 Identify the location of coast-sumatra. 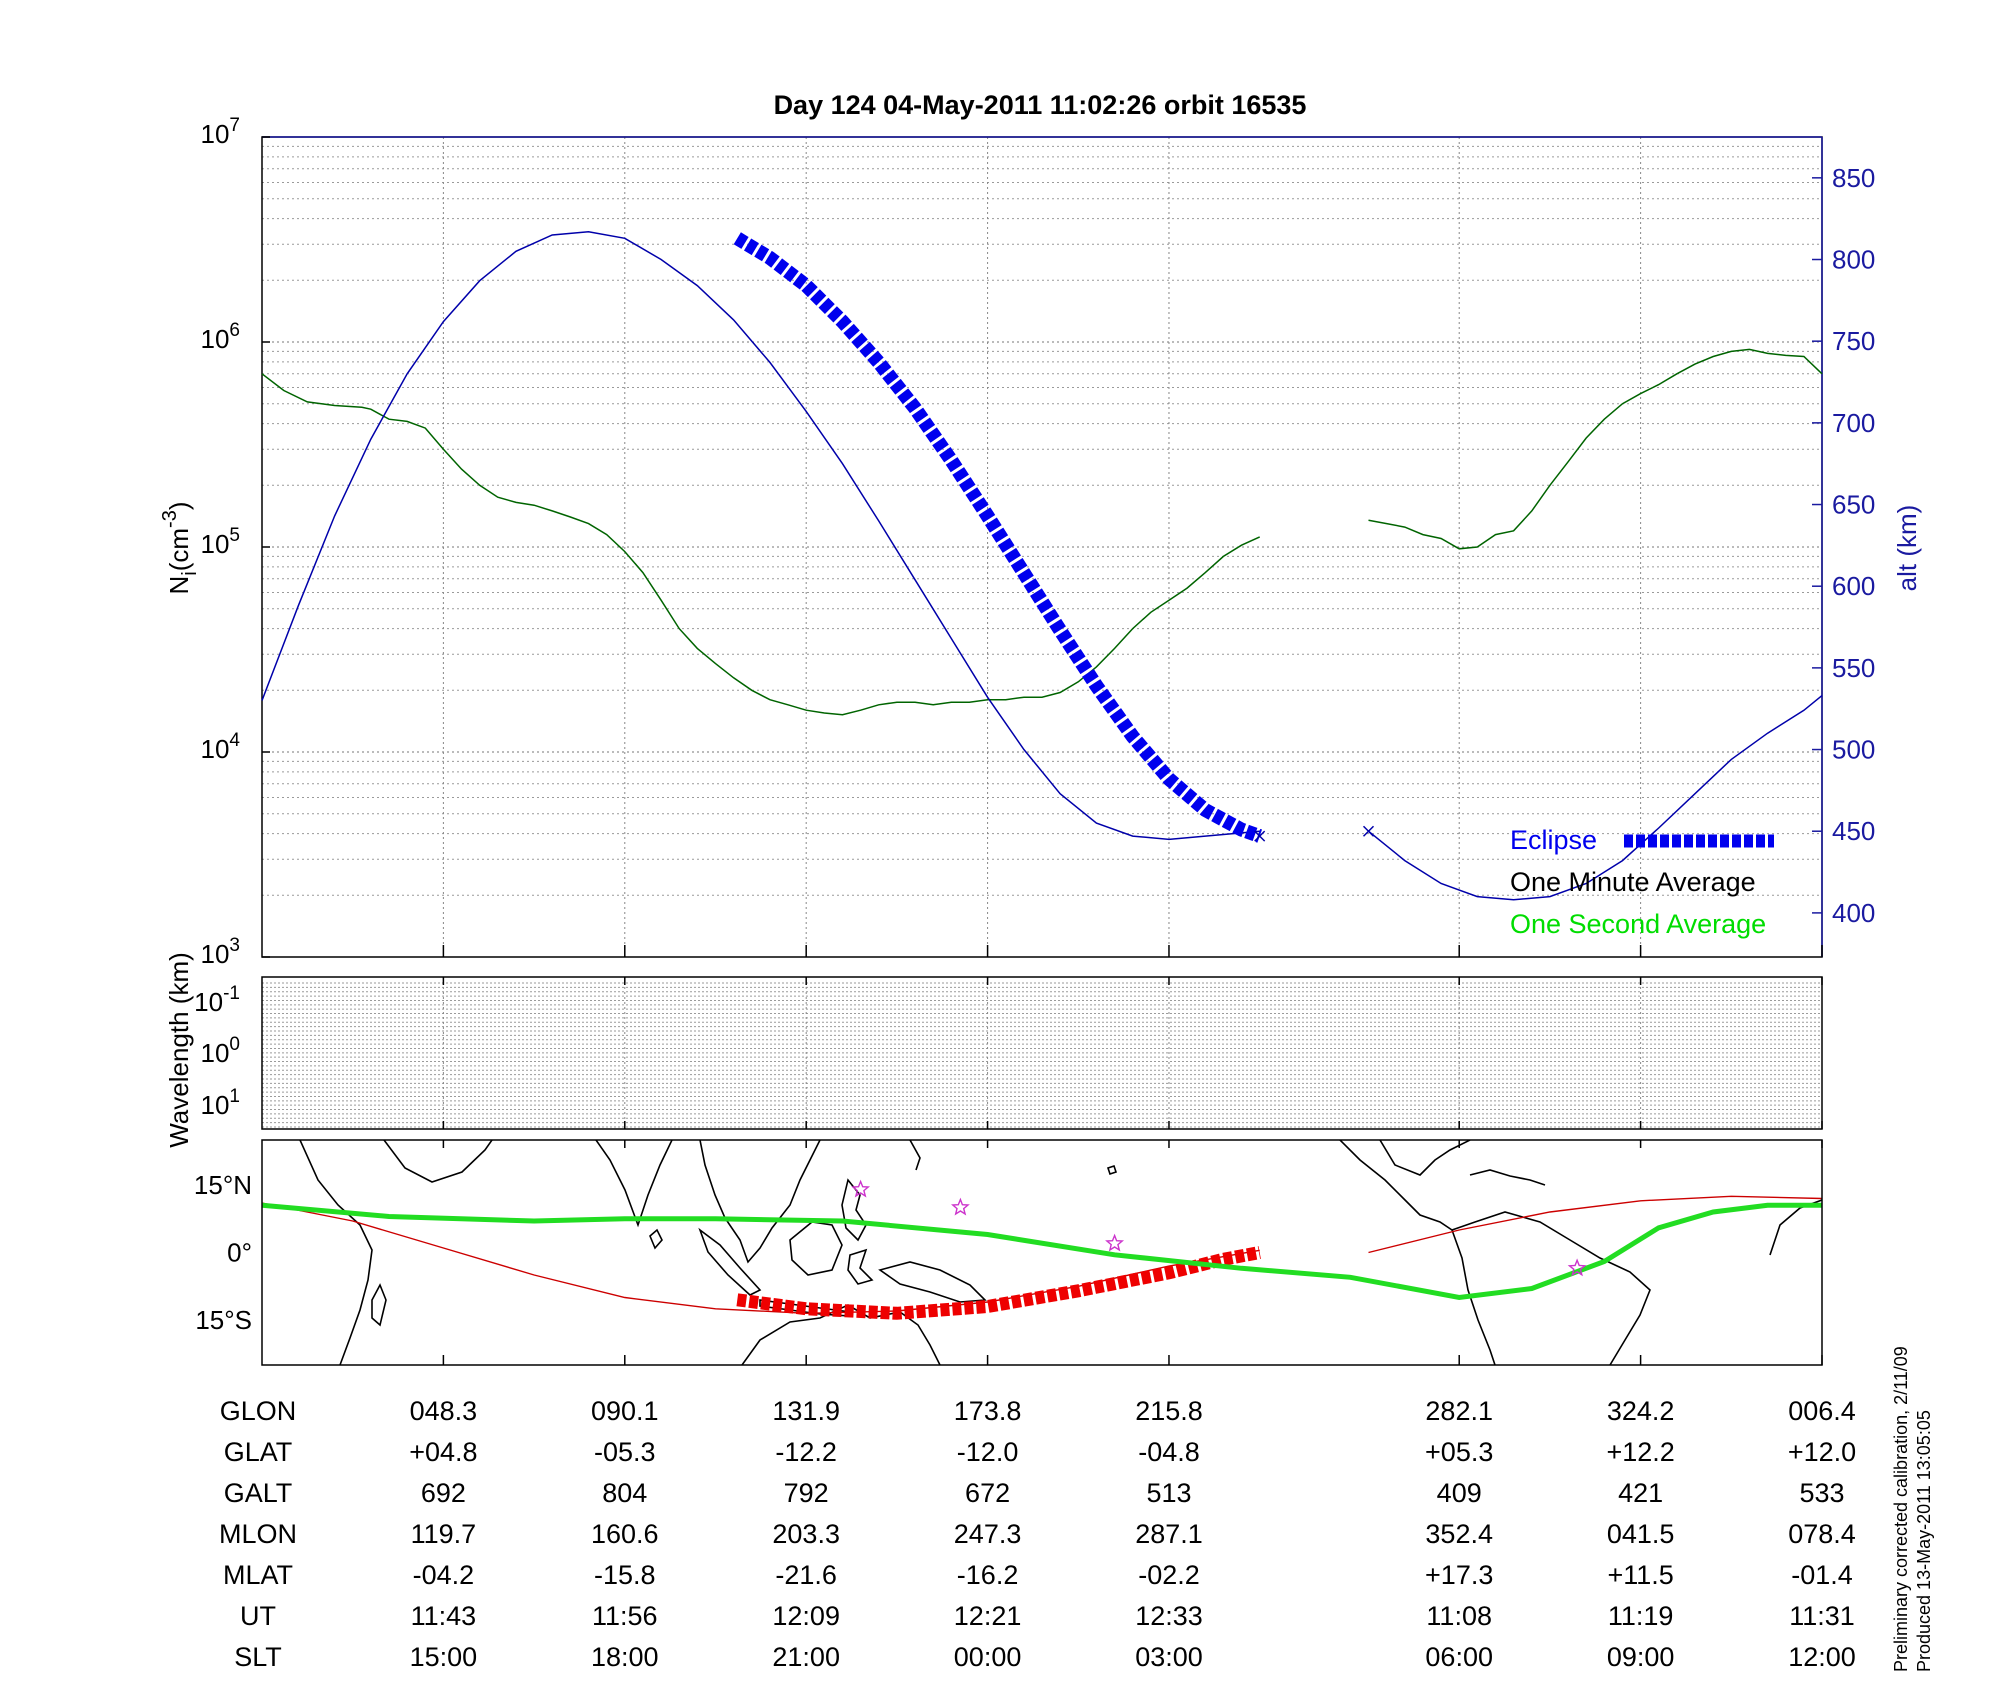
(730, 1261).